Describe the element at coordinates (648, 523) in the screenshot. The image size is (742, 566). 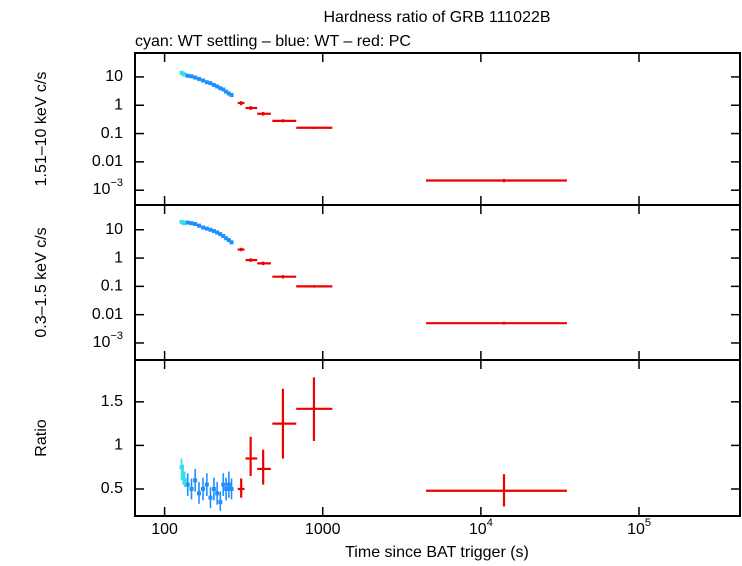
I see `x-tick-label-exponent: 5` at that location.